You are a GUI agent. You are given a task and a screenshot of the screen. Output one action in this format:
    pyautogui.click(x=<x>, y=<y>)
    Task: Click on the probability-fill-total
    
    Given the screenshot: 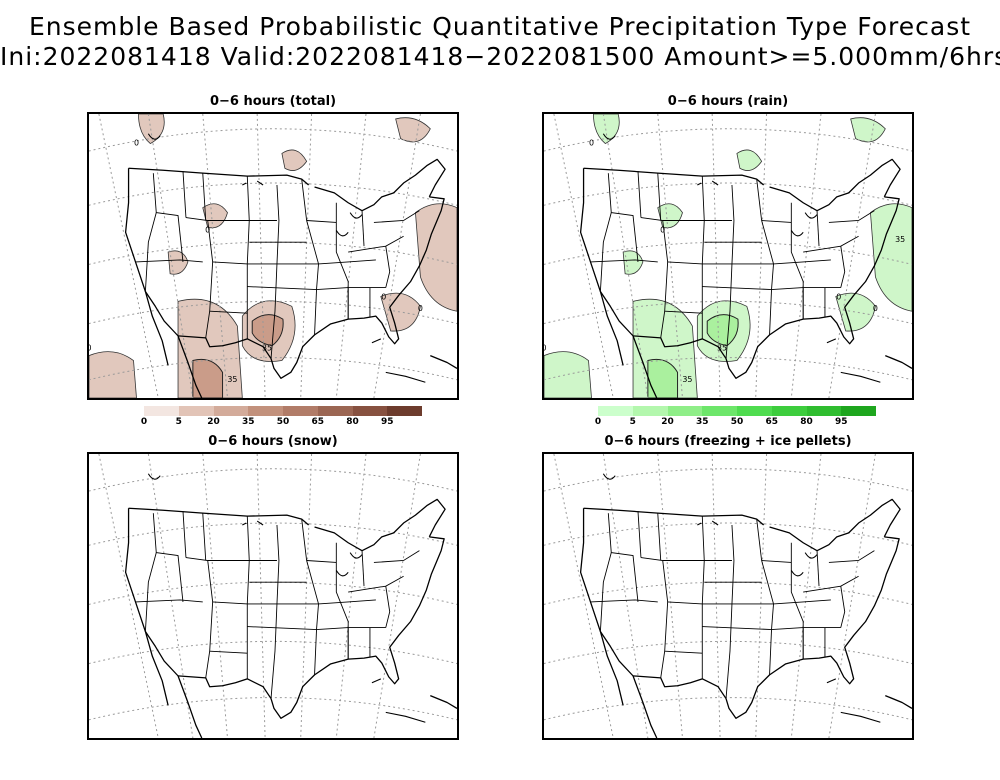 What is the action you would take?
    pyautogui.click(x=273, y=256)
    